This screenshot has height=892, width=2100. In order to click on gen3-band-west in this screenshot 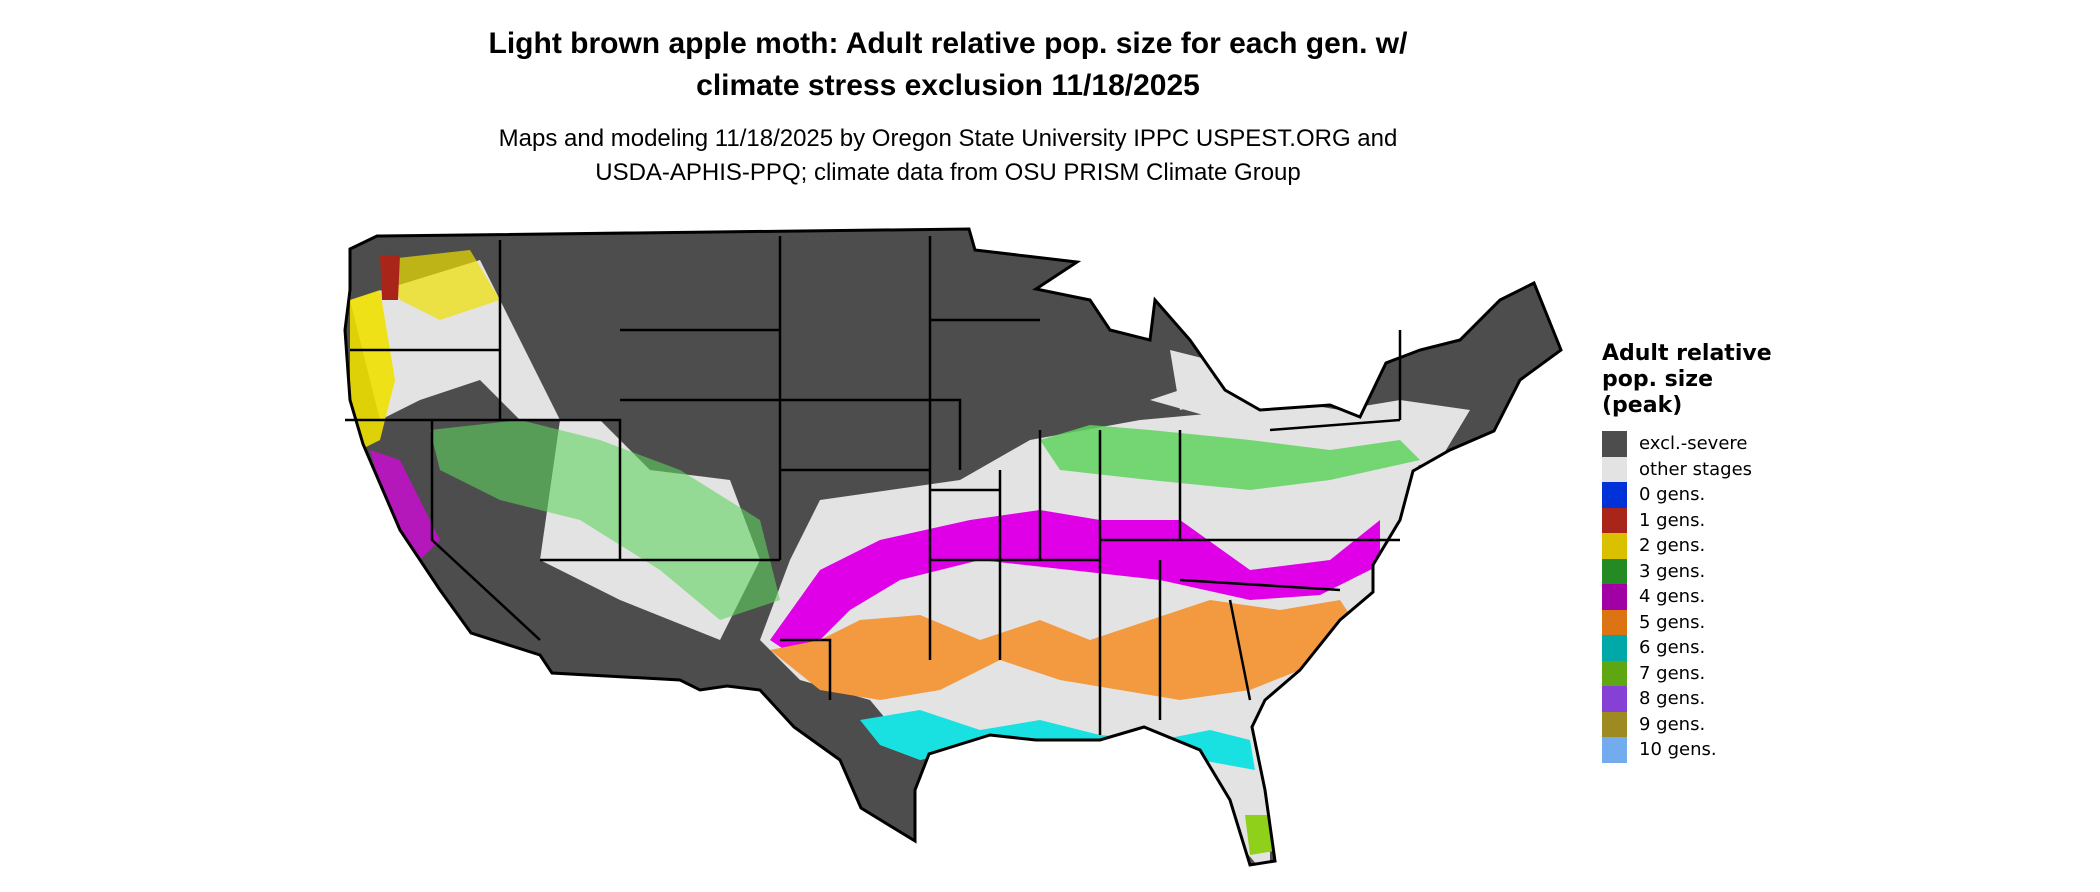, I will do `click(605, 520)`.